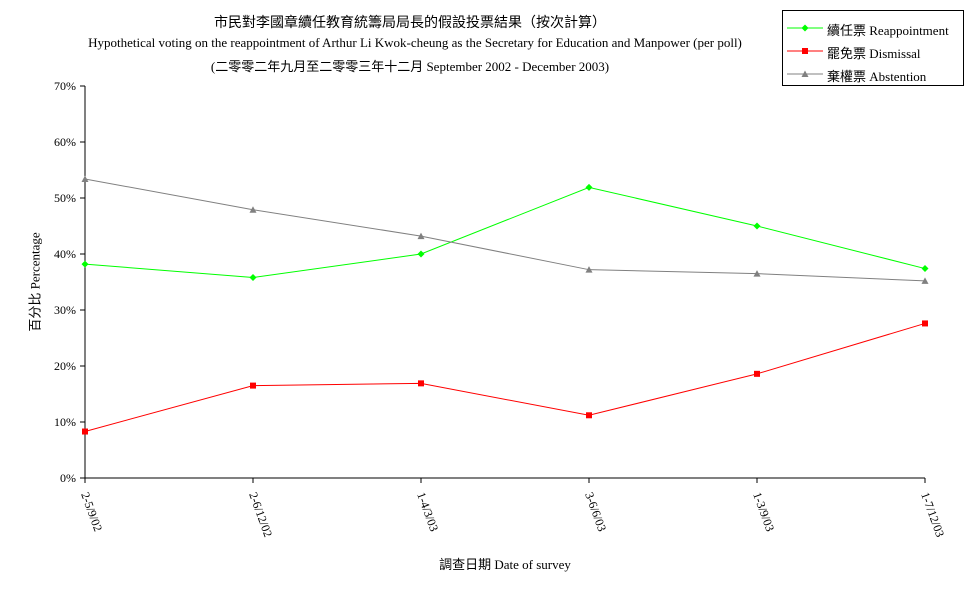 This screenshot has width=977, height=600. I want to click on legend-item-reappointment: 續任票 Reappointment, so click(875, 28).